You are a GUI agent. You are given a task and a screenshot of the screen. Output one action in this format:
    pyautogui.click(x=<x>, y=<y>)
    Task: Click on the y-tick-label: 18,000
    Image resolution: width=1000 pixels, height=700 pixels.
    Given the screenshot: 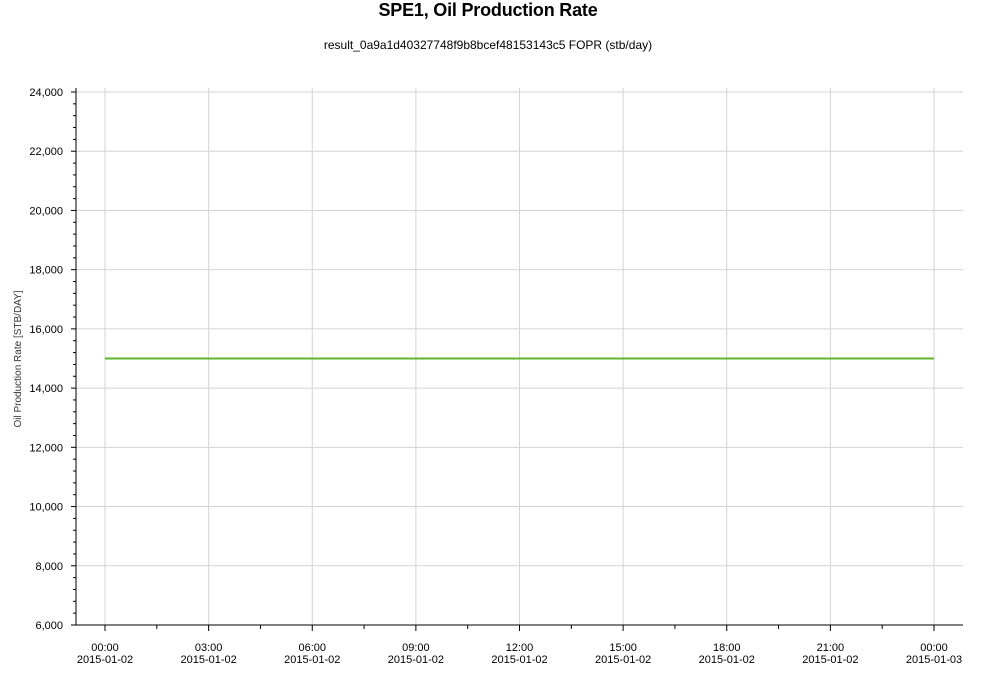 What is the action you would take?
    pyautogui.click(x=46, y=271)
    